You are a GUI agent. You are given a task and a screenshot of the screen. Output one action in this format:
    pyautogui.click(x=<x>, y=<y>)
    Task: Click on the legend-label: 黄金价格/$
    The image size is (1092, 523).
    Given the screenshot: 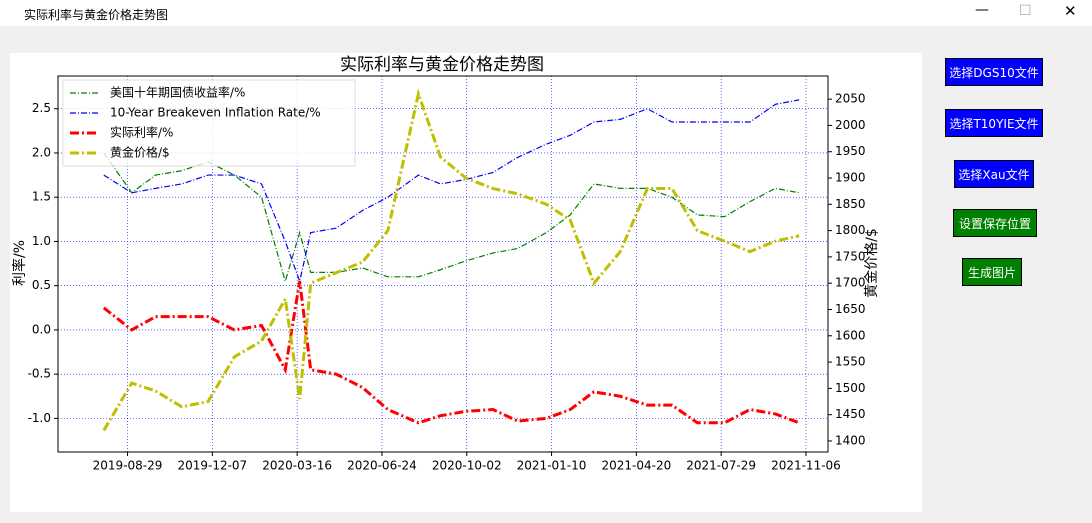 What is the action you would take?
    pyautogui.click(x=140, y=152)
    